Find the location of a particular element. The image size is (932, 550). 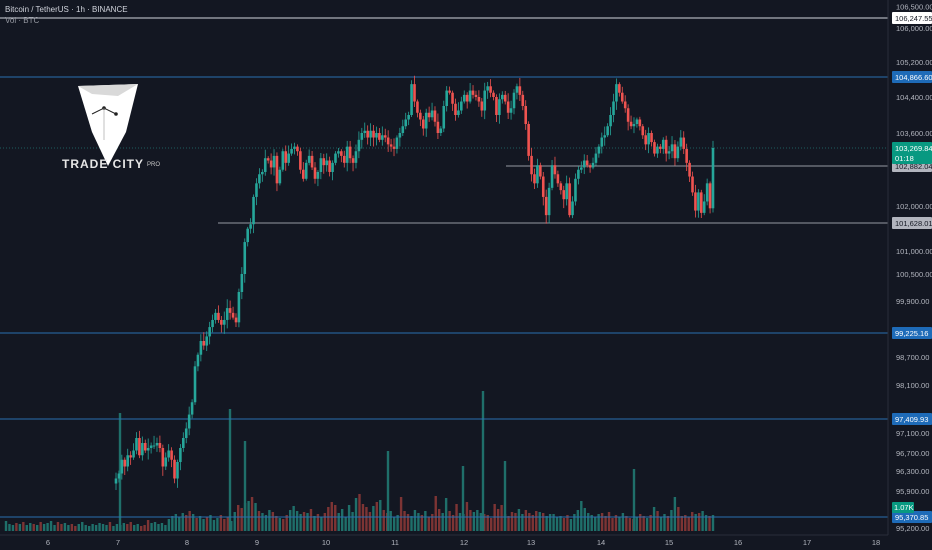

volume-label: Vol · BTC is located at coordinates (22, 20).